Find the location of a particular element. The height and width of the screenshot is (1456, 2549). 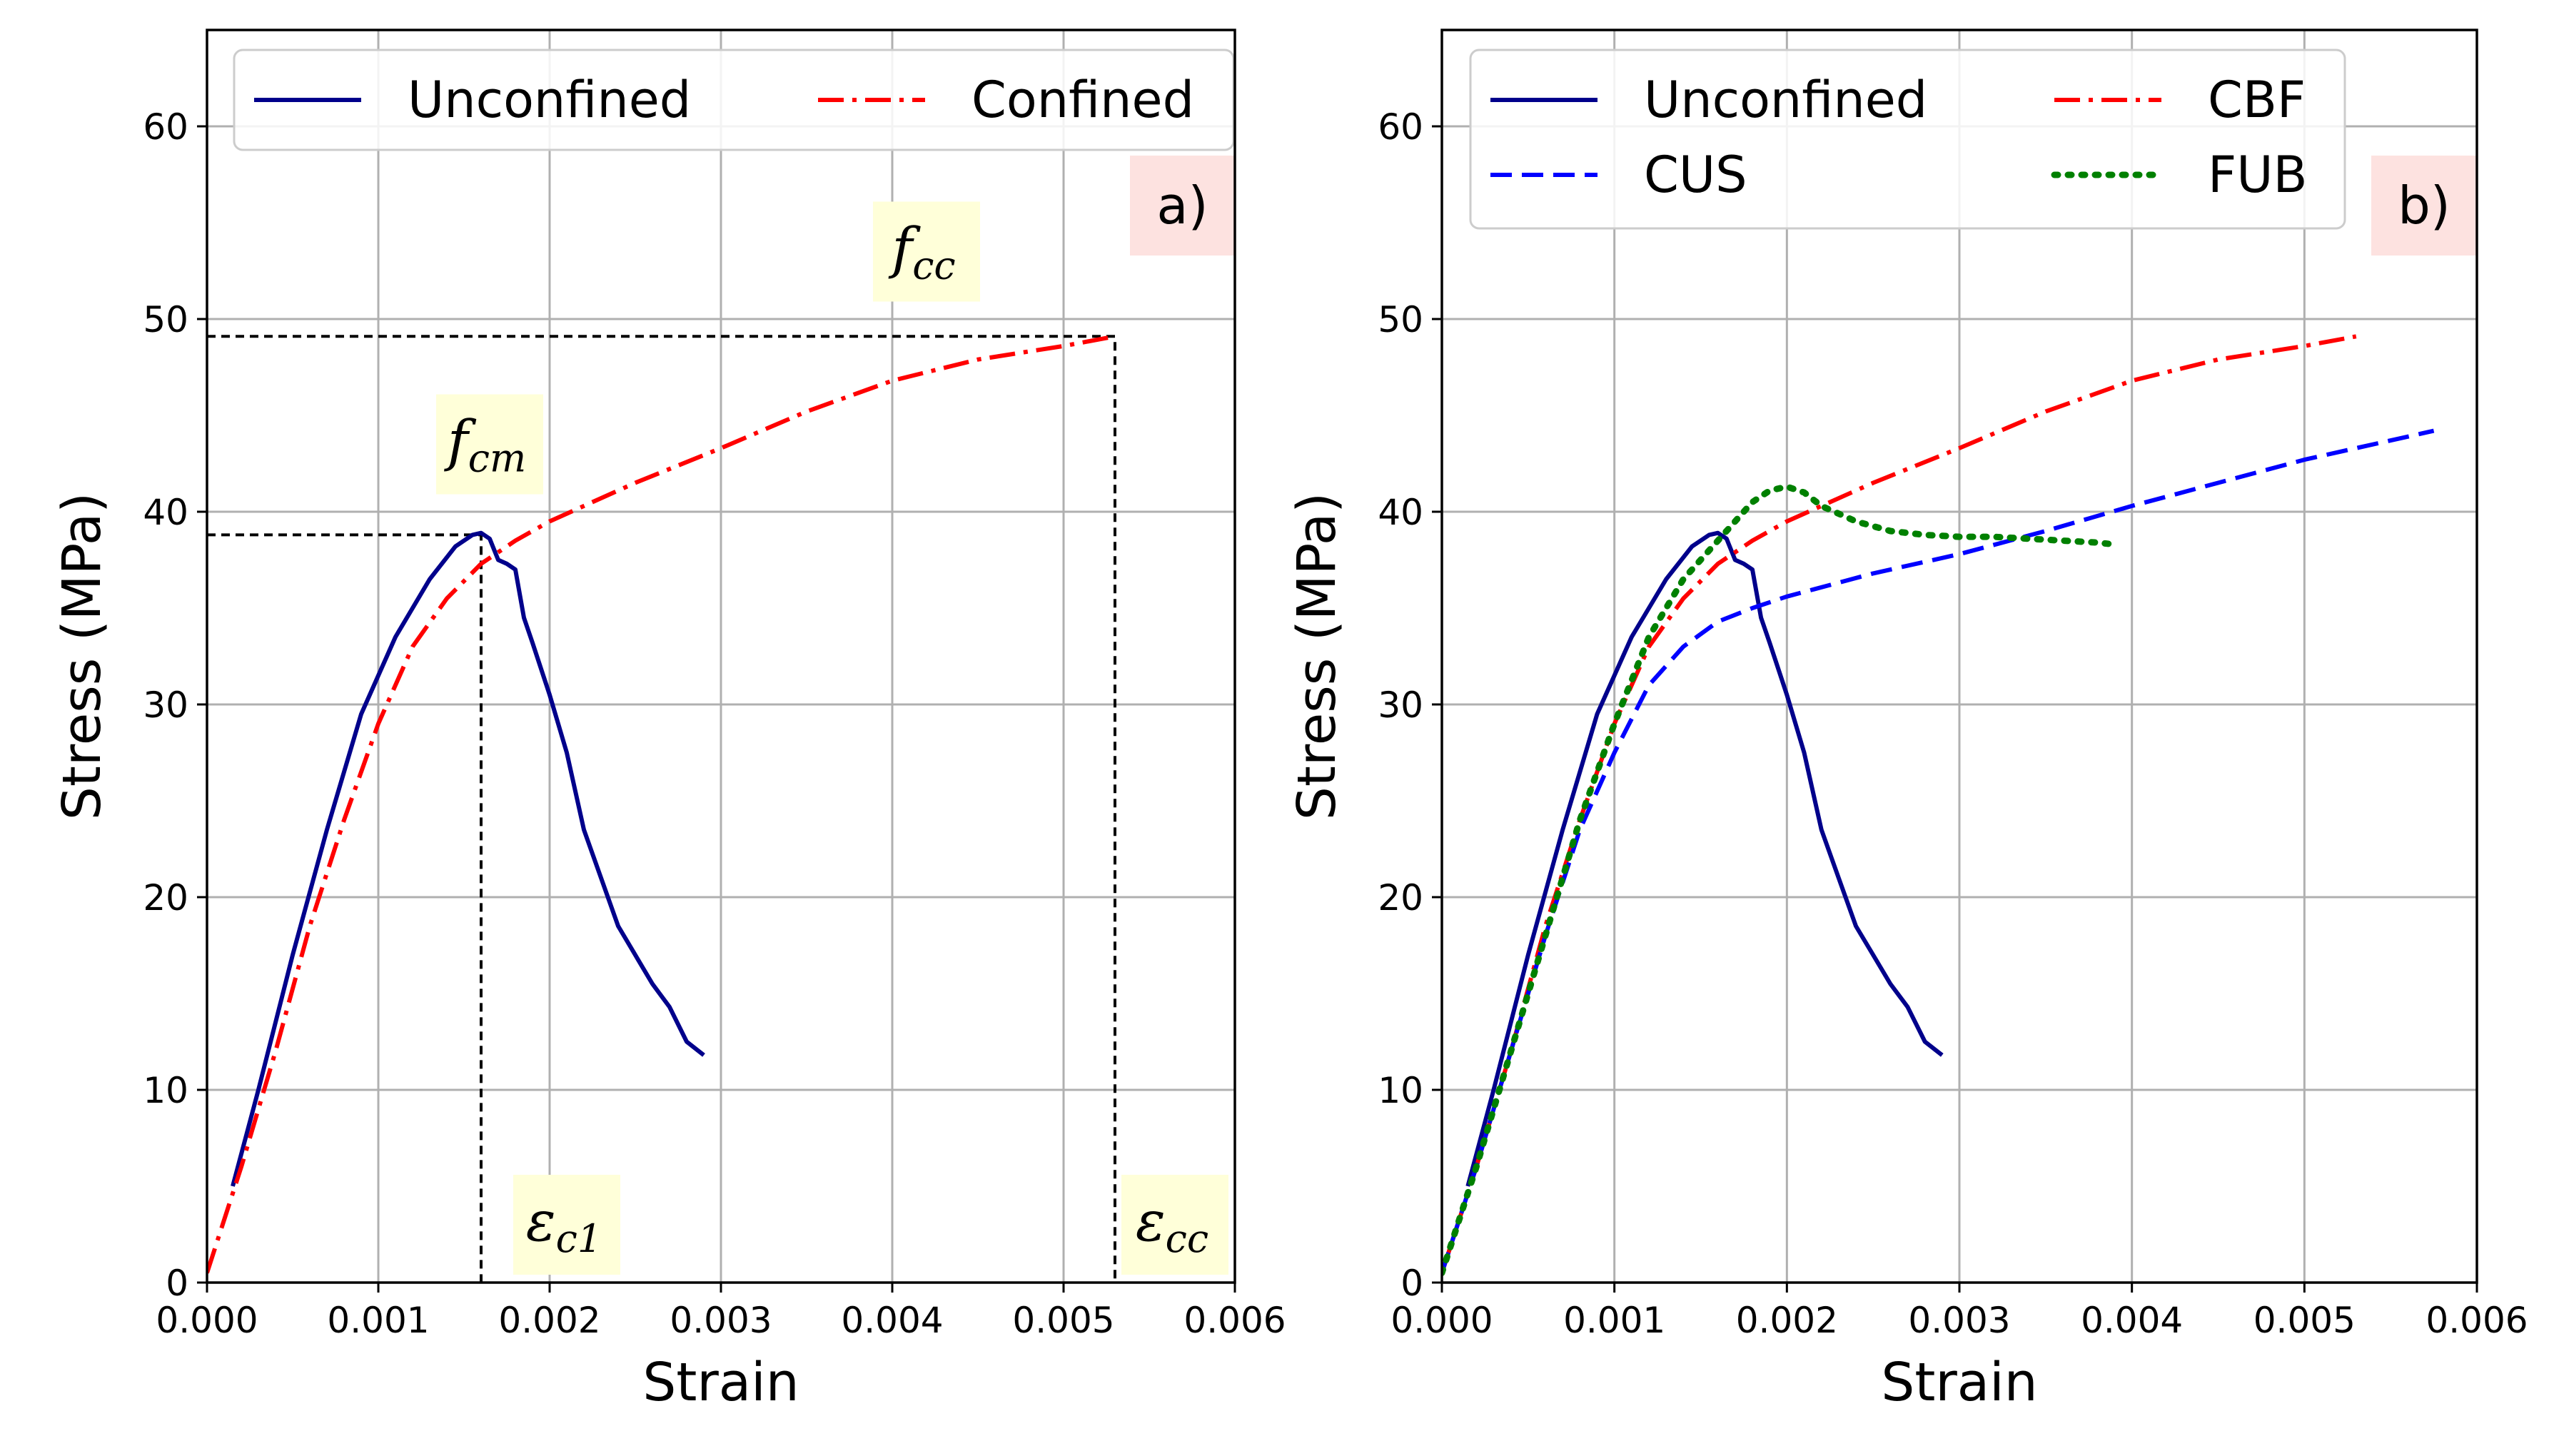

panel-tag-label: b) is located at coordinates (2424, 206).